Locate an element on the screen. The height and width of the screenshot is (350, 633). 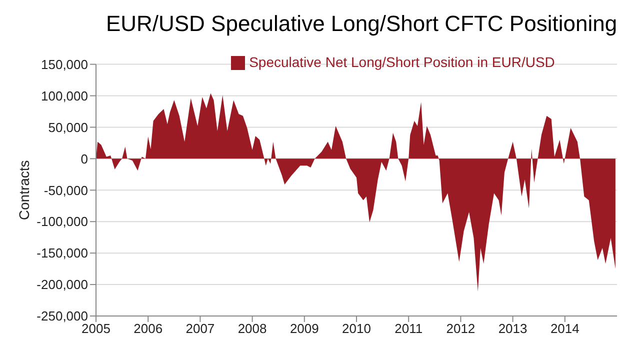
x-tick-label: 2007 is located at coordinates (200, 328).